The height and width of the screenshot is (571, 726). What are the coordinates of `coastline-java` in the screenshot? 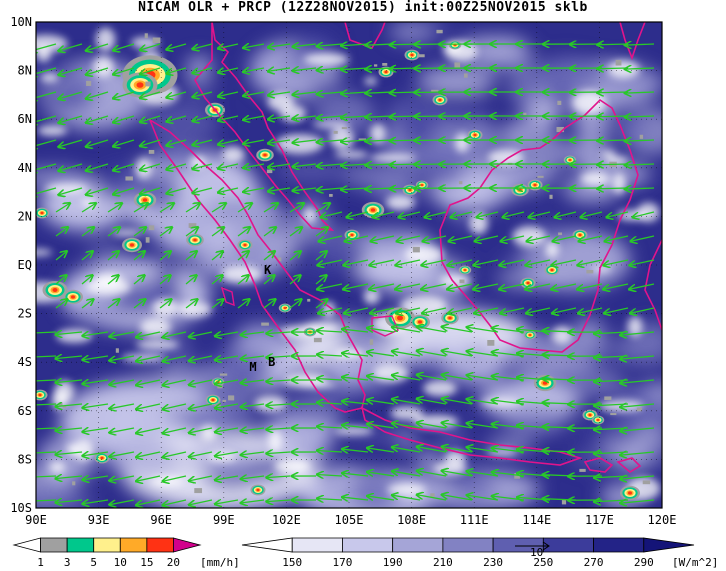 It's located at (471, 436).